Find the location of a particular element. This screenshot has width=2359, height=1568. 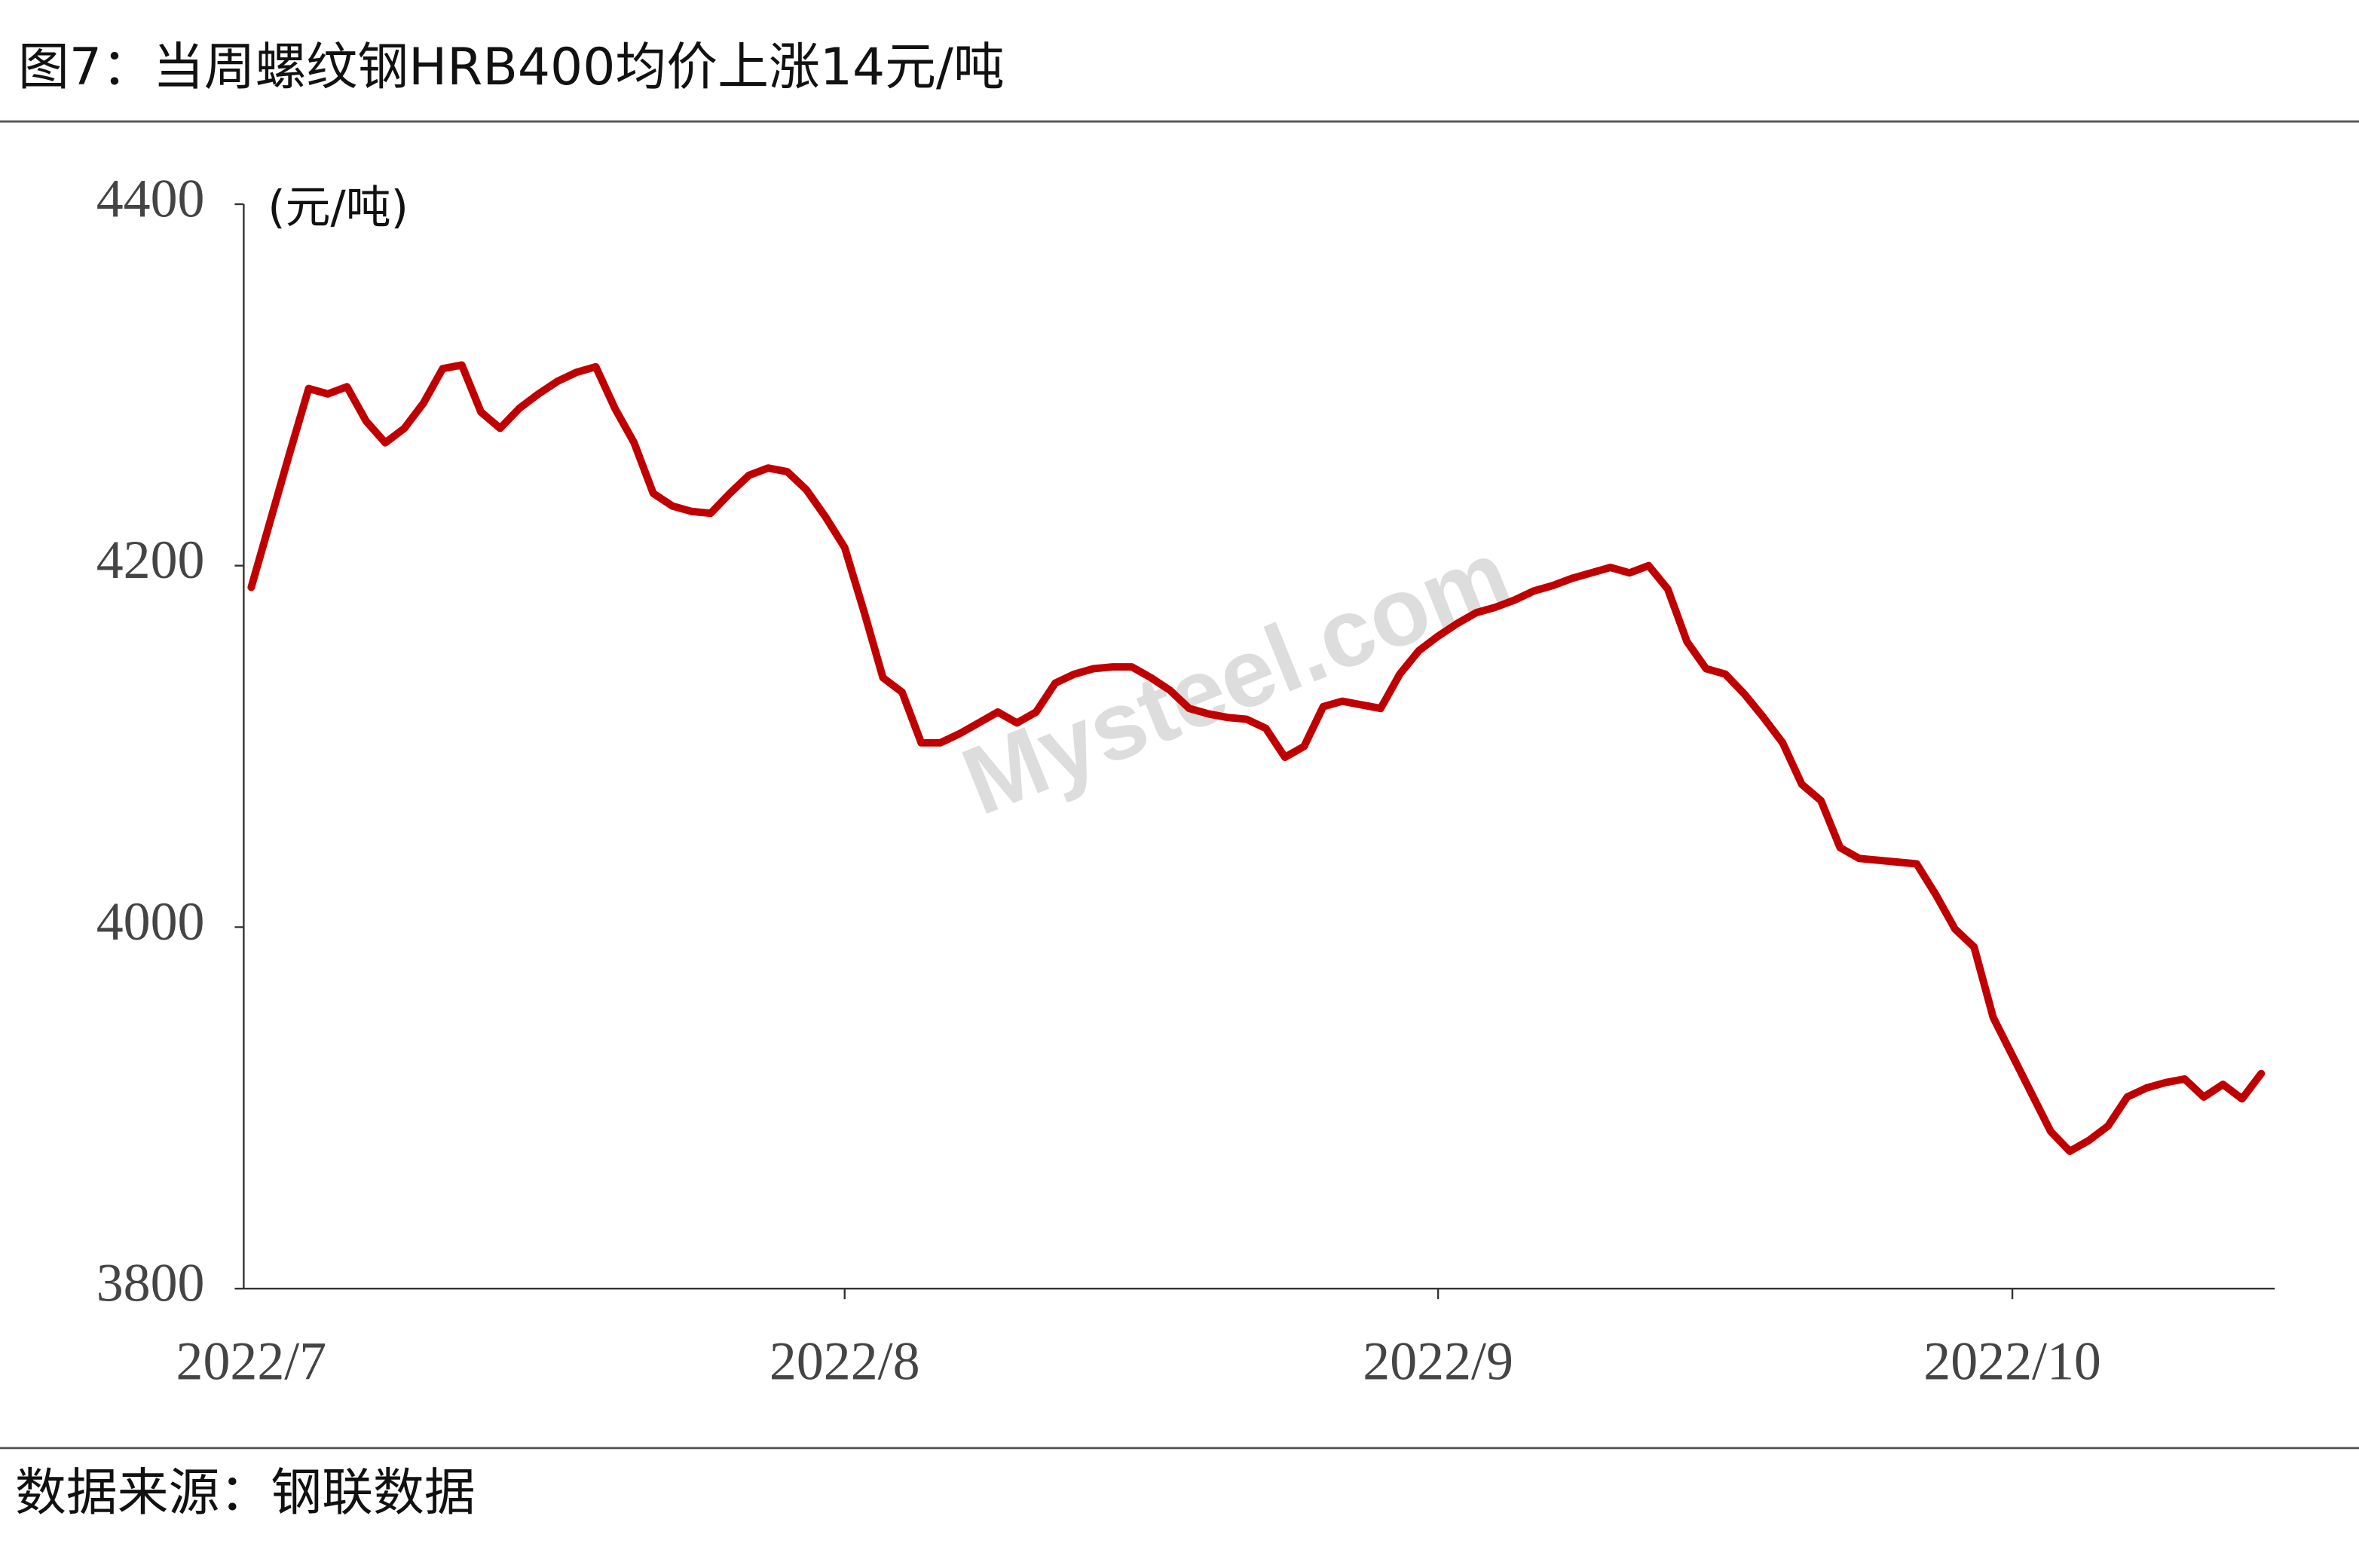

x-tick-label: 2022/8 is located at coordinates (845, 1361).